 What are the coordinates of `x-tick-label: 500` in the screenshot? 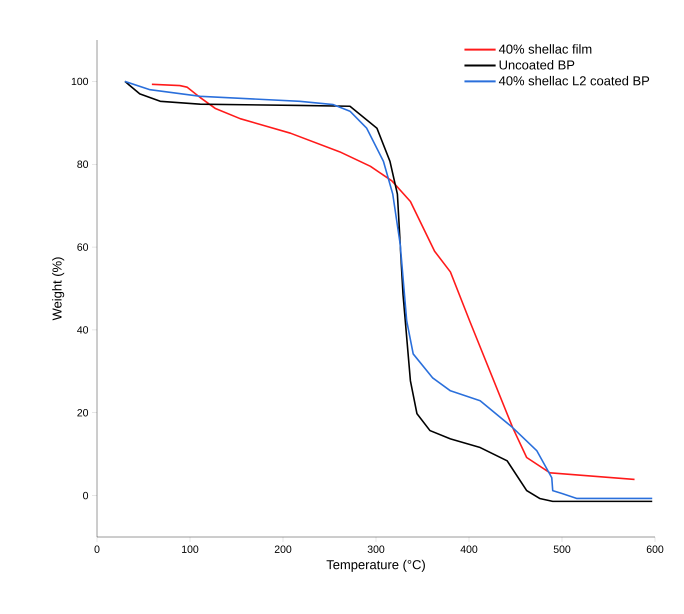 It's located at (562, 549).